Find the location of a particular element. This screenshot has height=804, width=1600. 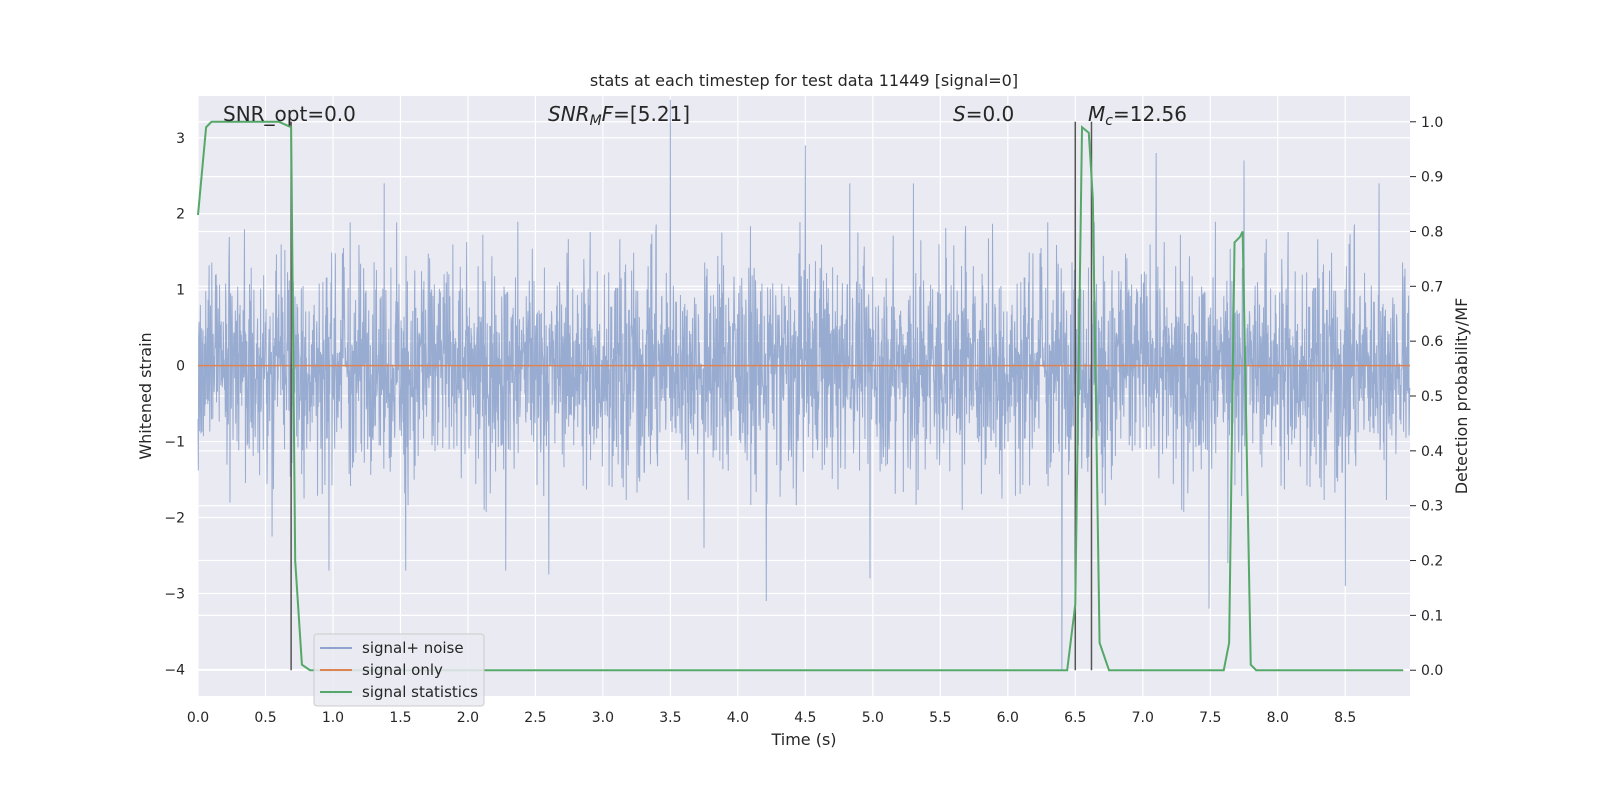

y-tick-label: 0 is located at coordinates (180, 367).